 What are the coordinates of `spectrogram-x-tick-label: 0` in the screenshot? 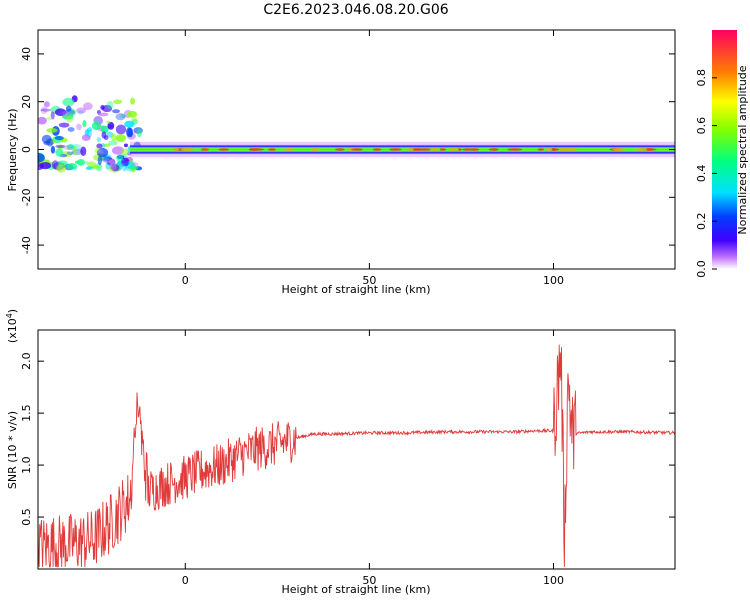 It's located at (185, 280).